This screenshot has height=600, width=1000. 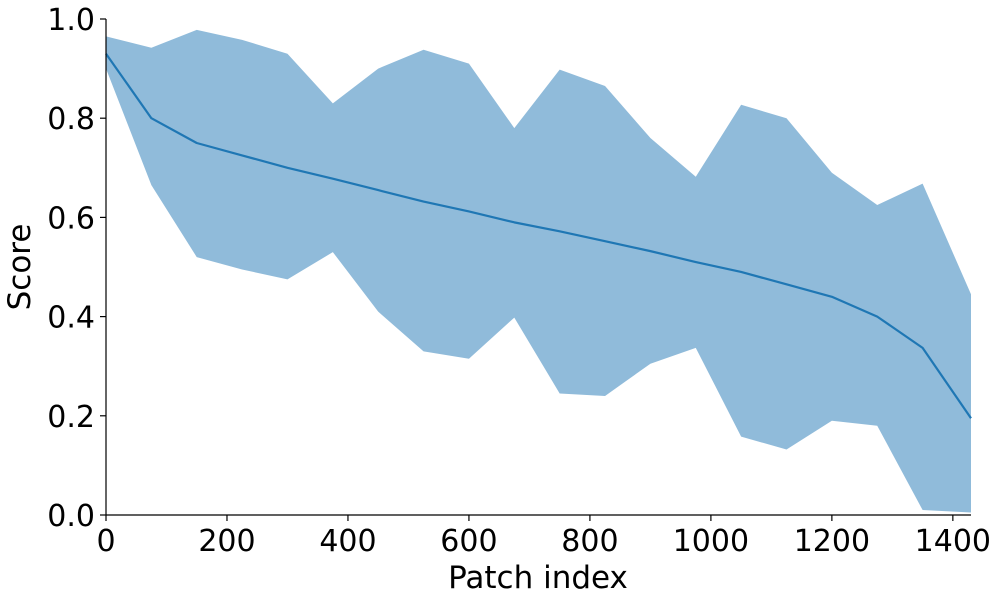 What do you see at coordinates (71, 119) in the screenshot?
I see `y-tick-label: 0.8` at bounding box center [71, 119].